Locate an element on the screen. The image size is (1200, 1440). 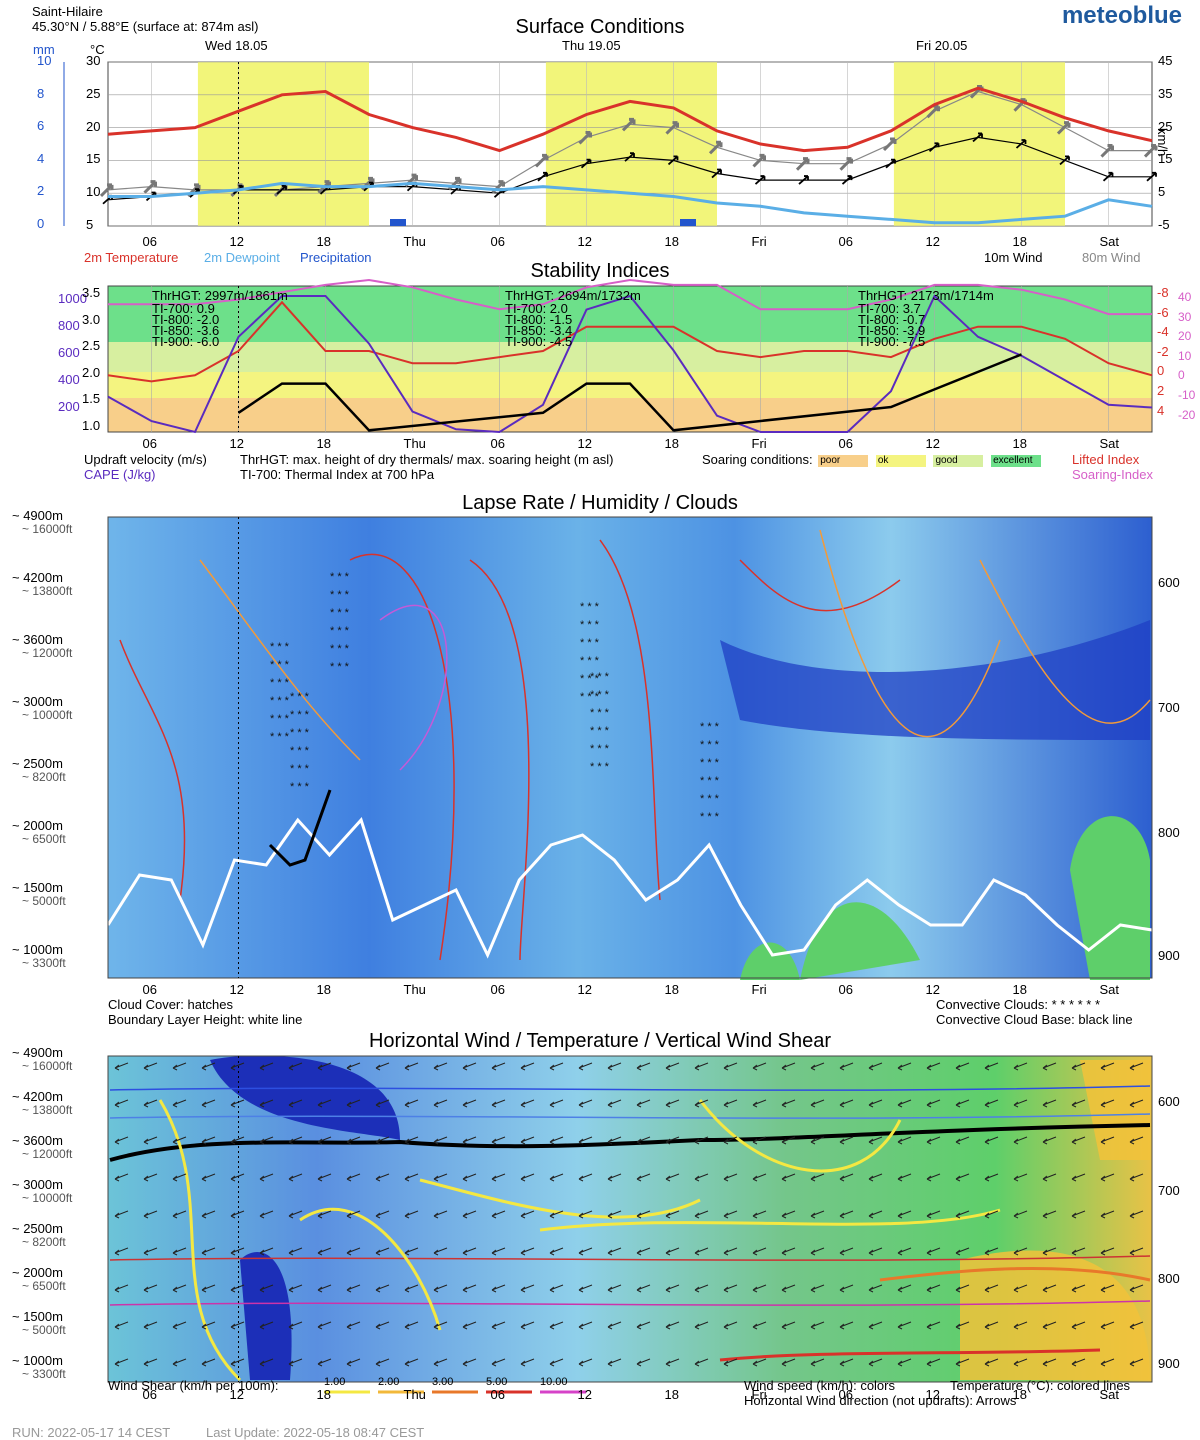
stab-xtick: 06 is located at coordinates (149, 443).